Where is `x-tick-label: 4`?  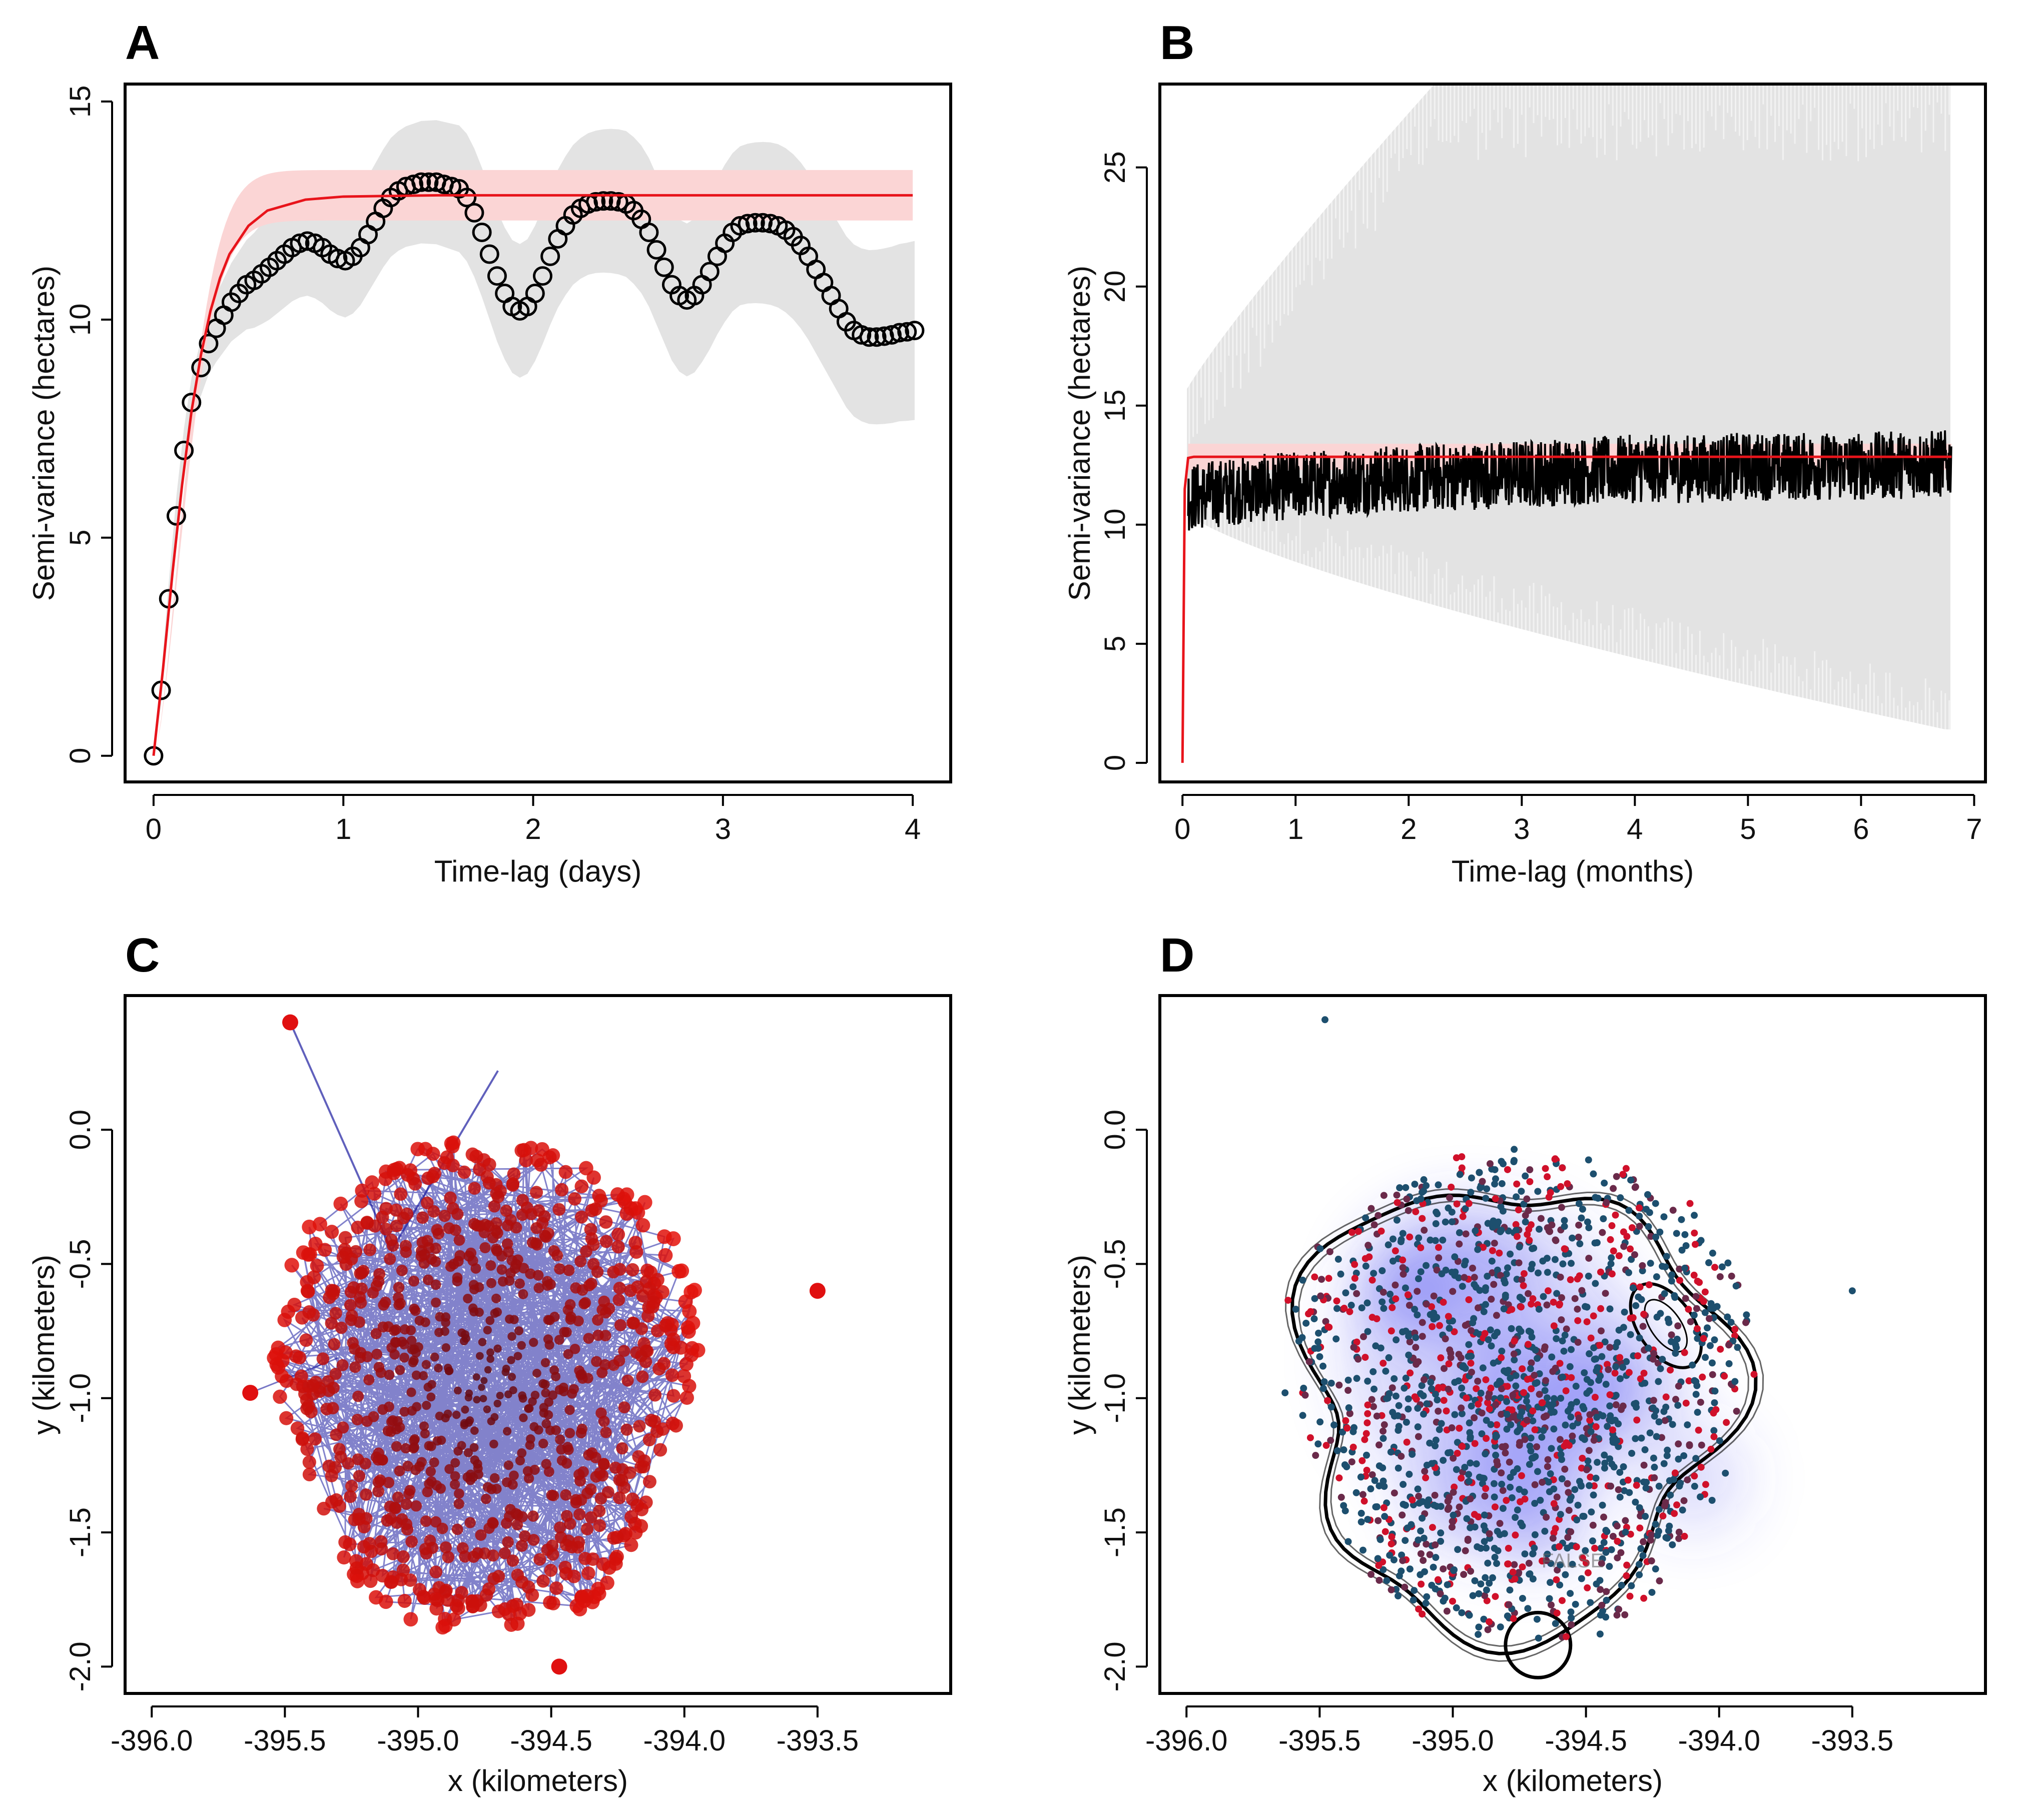 x-tick-label: 4 is located at coordinates (1635, 829).